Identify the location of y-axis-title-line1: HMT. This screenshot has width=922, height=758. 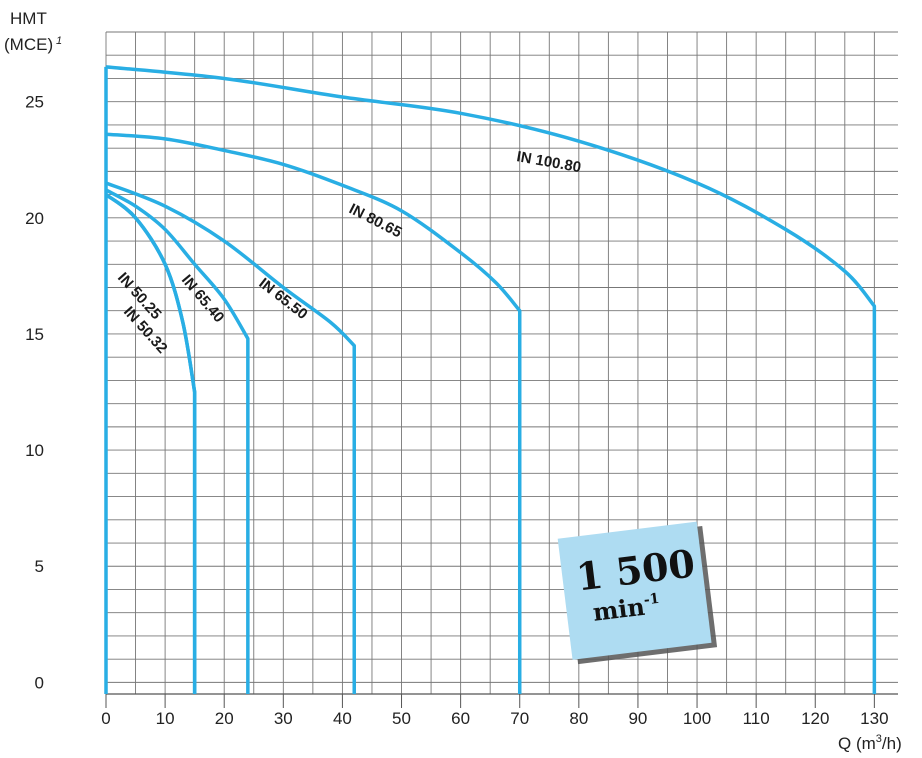
(28, 18).